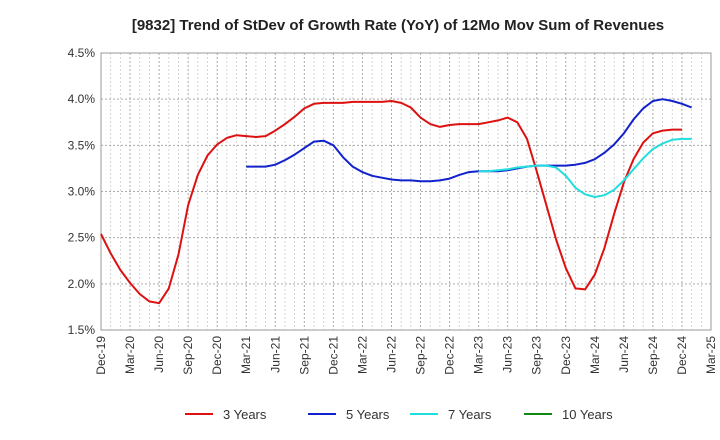  I want to click on x-tick-label: Jun-24, so click(624, 354).